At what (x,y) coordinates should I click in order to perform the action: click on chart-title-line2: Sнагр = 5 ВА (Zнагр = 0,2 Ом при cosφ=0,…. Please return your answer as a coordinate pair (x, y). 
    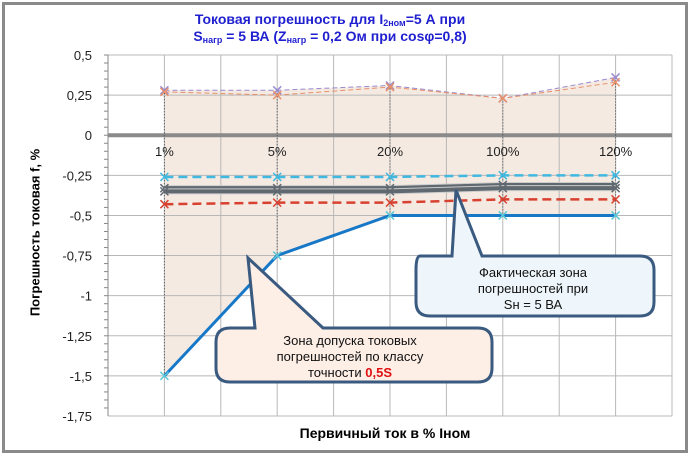
    Looking at the image, I should click on (330, 36).